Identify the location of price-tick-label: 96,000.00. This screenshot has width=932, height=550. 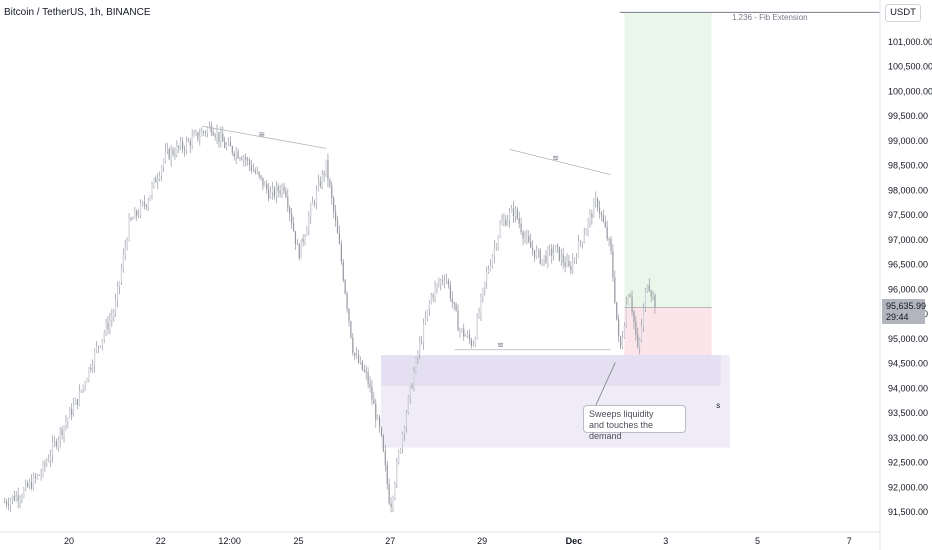
(908, 289).